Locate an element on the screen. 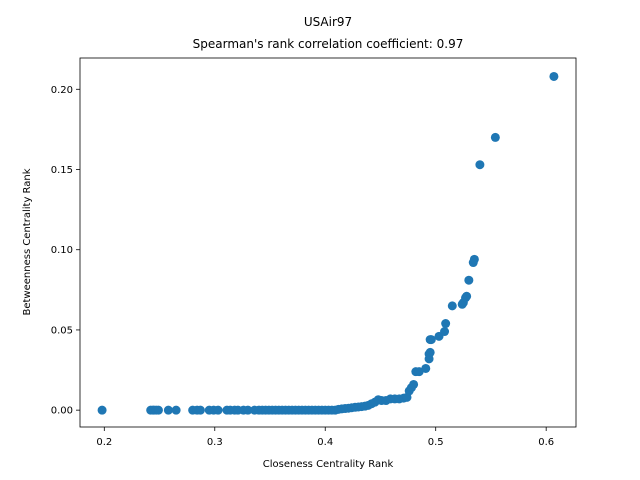 This screenshot has width=640, height=480. x-axis-ticks: 0.2 0.3 0.4 0.5 0.6 is located at coordinates (325, 437).